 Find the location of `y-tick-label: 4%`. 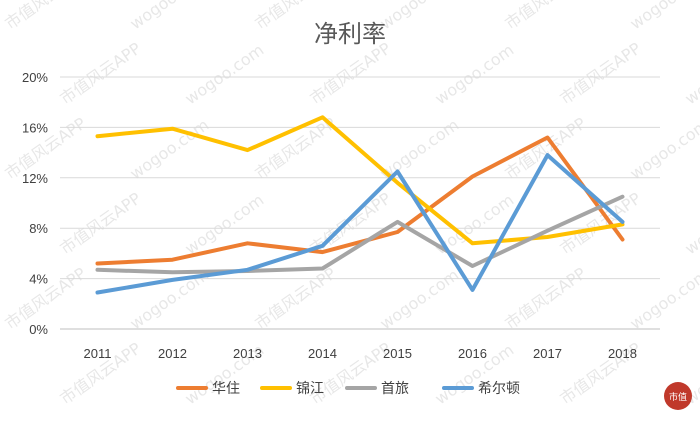

y-tick-label: 4% is located at coordinates (38, 279).